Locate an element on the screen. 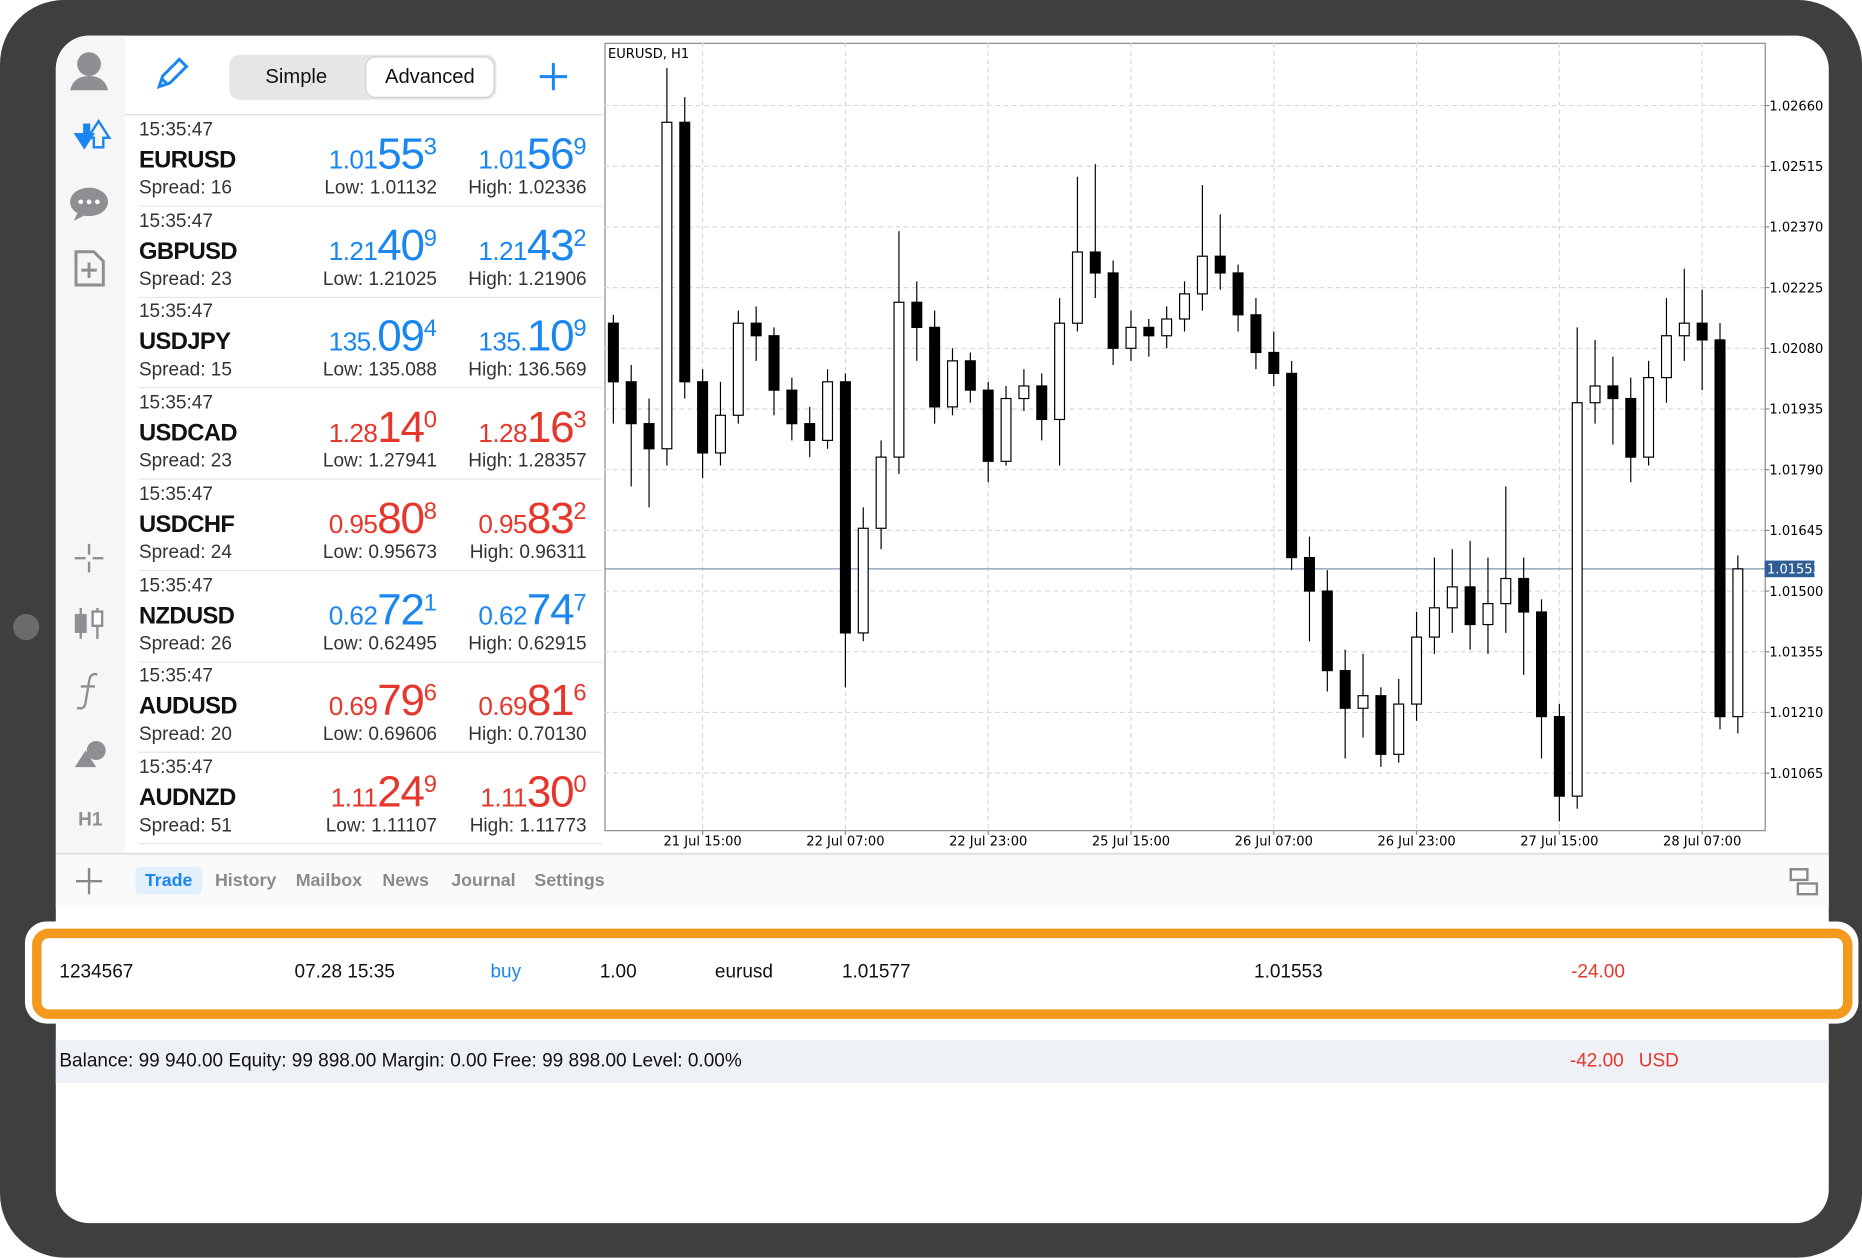 The width and height of the screenshot is (1862, 1258). y-tick-label: 1.01355 is located at coordinates (1796, 653).